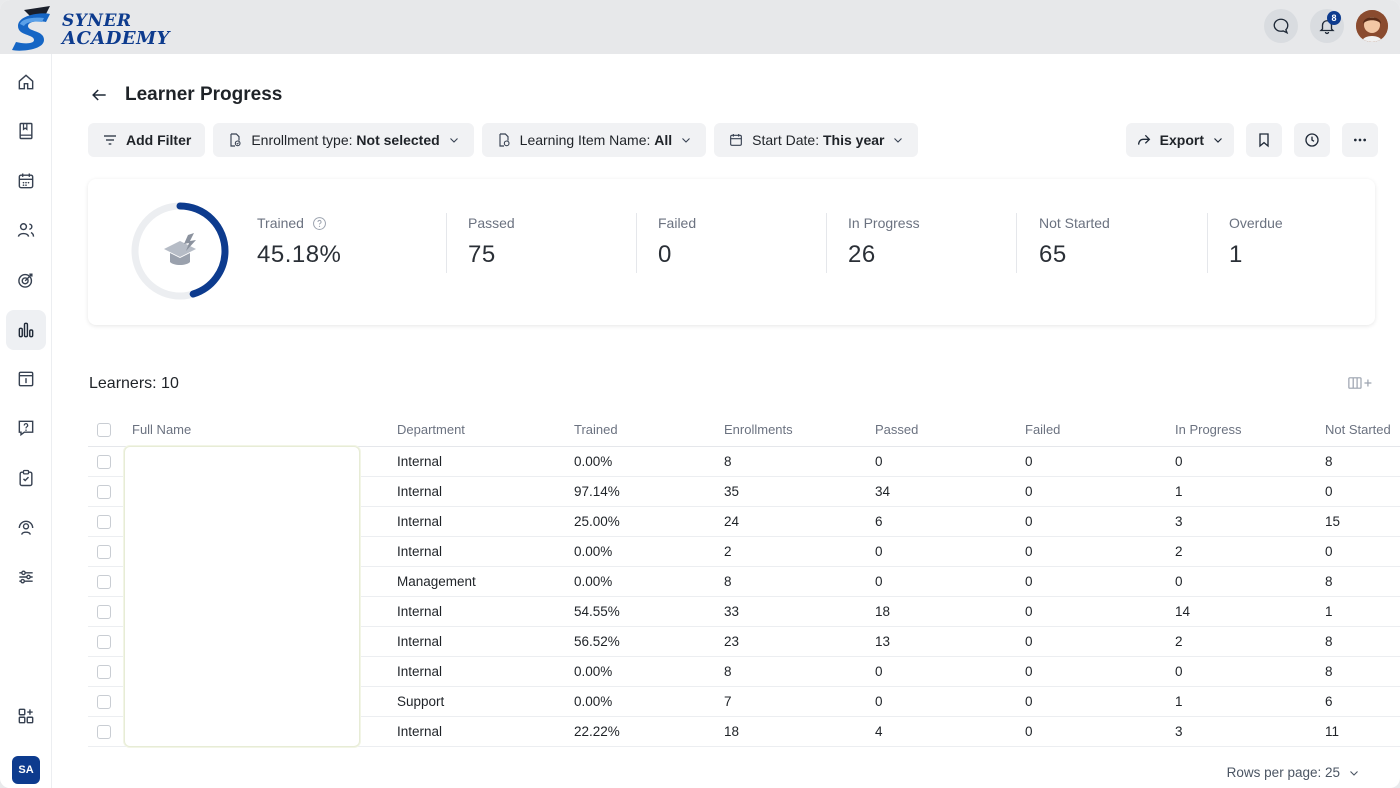  Describe the element at coordinates (649, 430) in the screenshot. I see `column-header-trained: Trained` at that location.